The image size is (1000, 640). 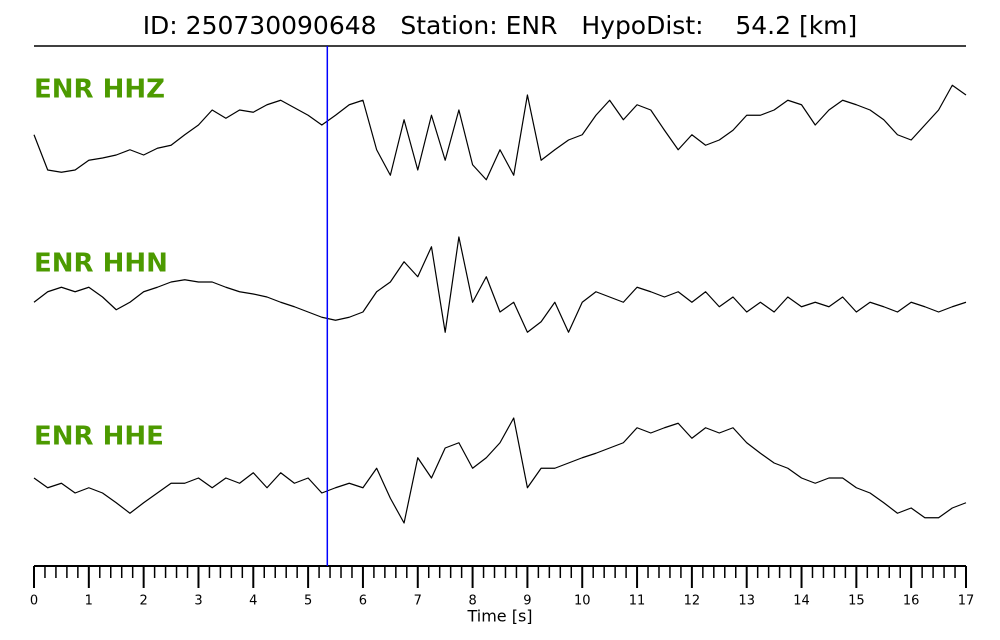 I want to click on x-tick-label: 15, so click(x=856, y=601).